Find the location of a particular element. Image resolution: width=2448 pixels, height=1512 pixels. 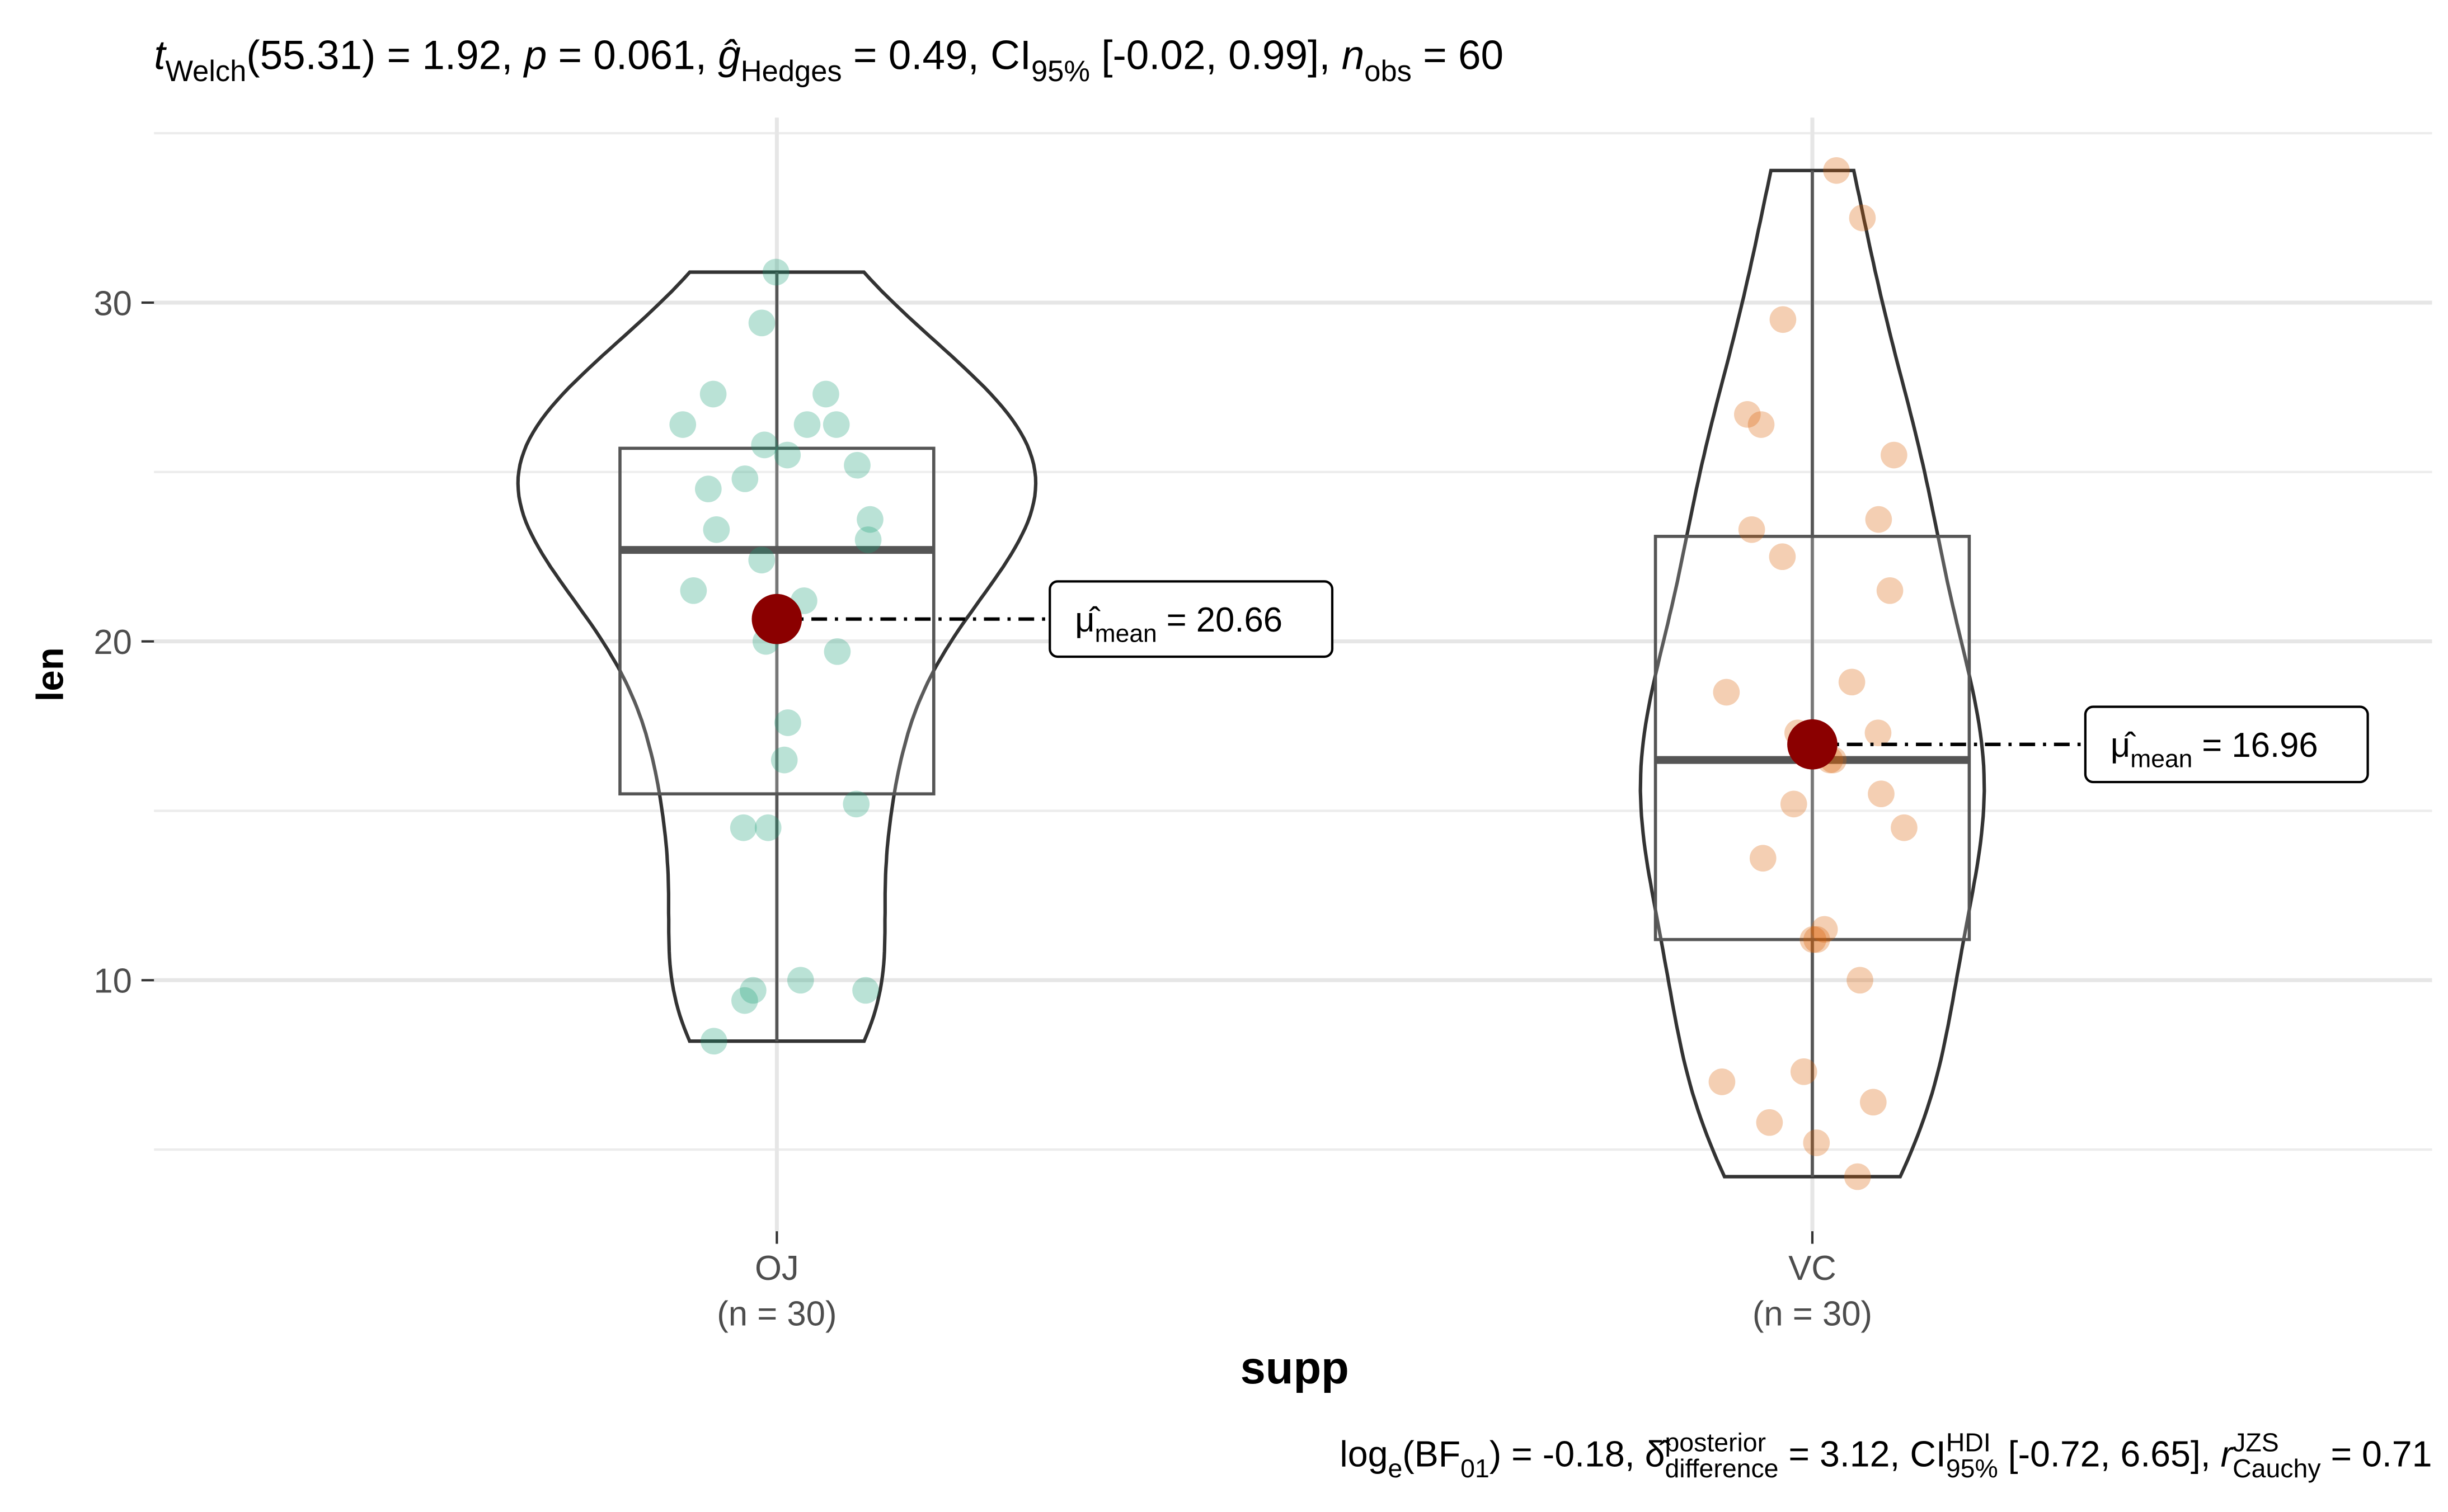

text-segment: obs is located at coordinates (1388, 72).